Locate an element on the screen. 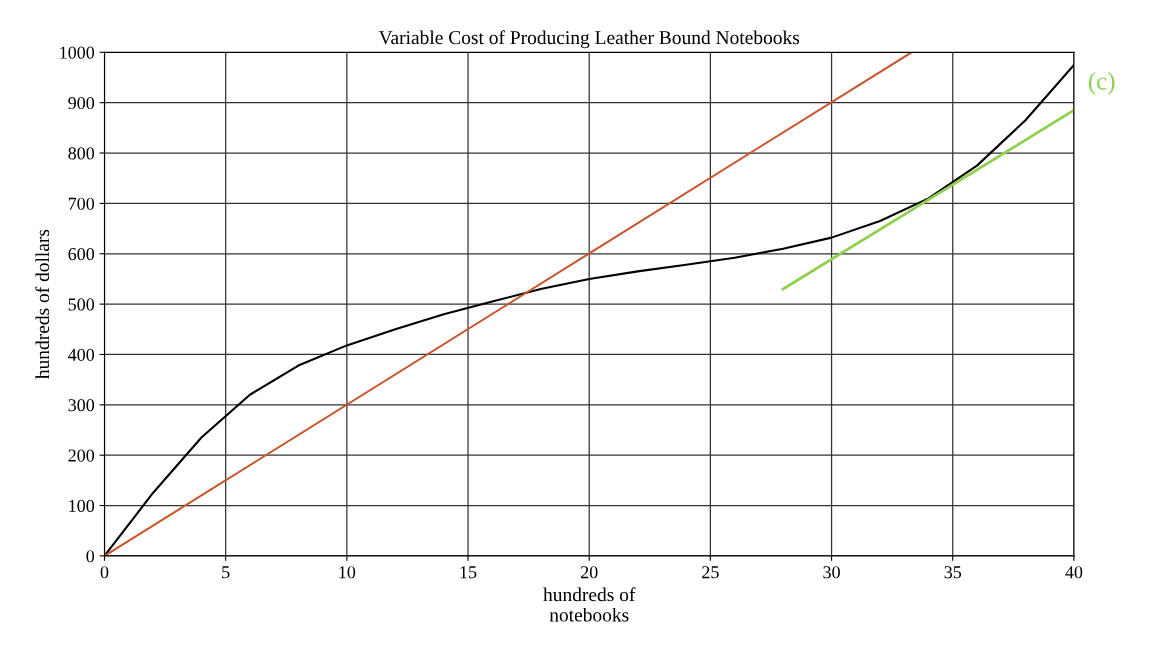 The width and height of the screenshot is (1161, 654). x-tick-label: 10 is located at coordinates (347, 572).